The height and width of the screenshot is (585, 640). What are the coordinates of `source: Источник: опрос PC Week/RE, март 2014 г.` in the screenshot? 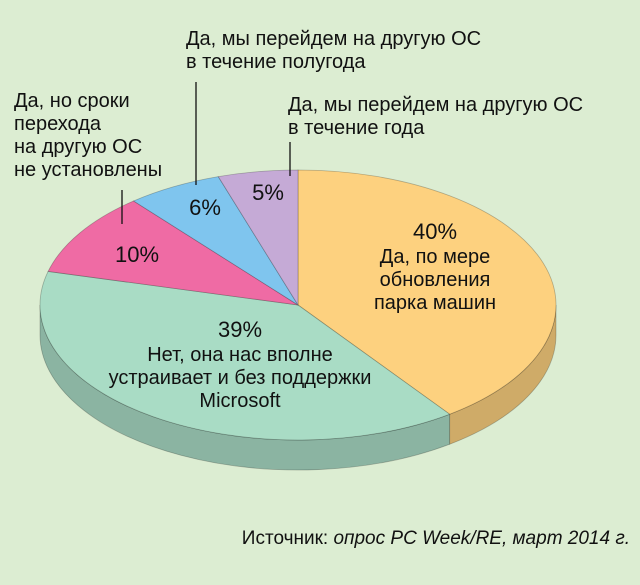 It's located at (436, 539).